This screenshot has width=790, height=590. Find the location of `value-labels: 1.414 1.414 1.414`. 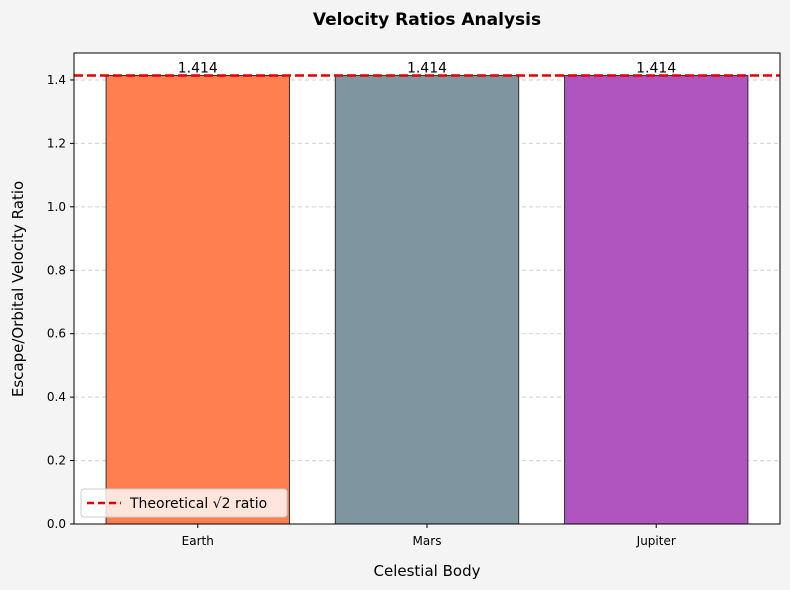

value-labels: 1.414 1.414 1.414 is located at coordinates (427, 69).